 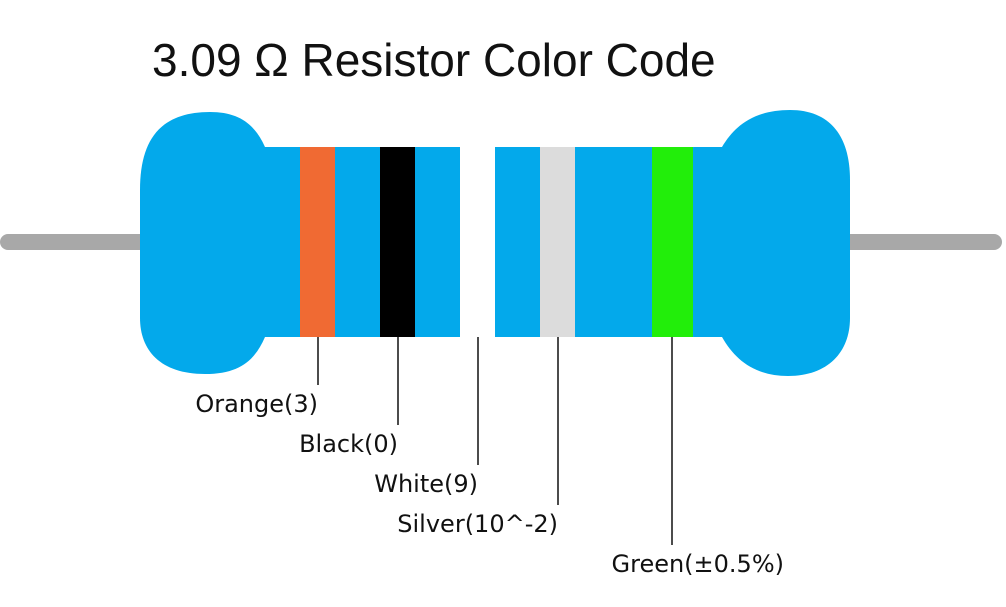 What do you see at coordinates (317, 242) in the screenshot?
I see `band-orange` at bounding box center [317, 242].